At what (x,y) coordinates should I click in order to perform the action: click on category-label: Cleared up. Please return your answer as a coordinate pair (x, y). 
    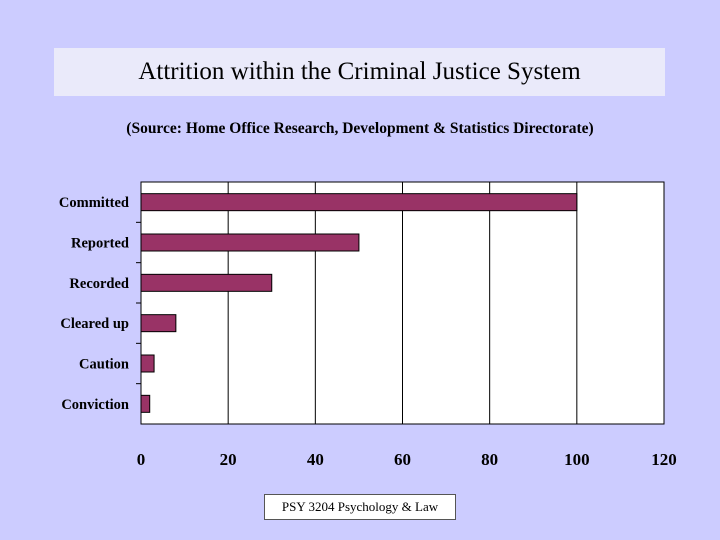
    Looking at the image, I should click on (94, 324).